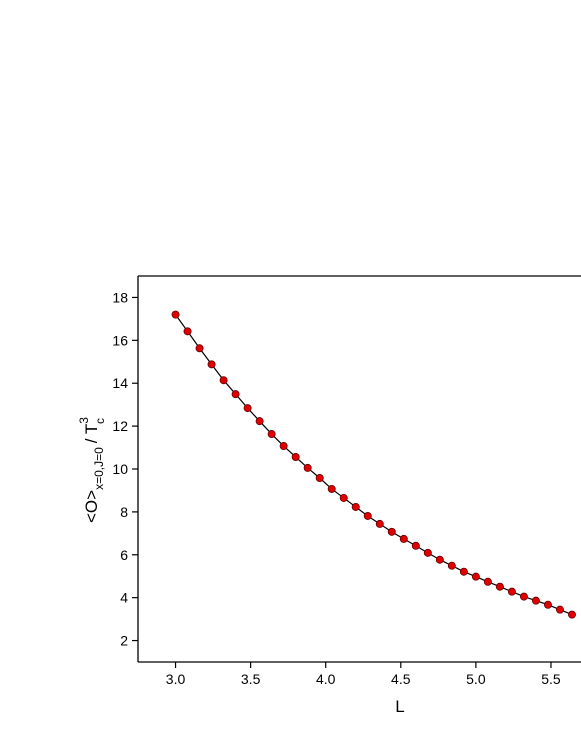  I want to click on y-label-sub2: c, so click(100, 421).